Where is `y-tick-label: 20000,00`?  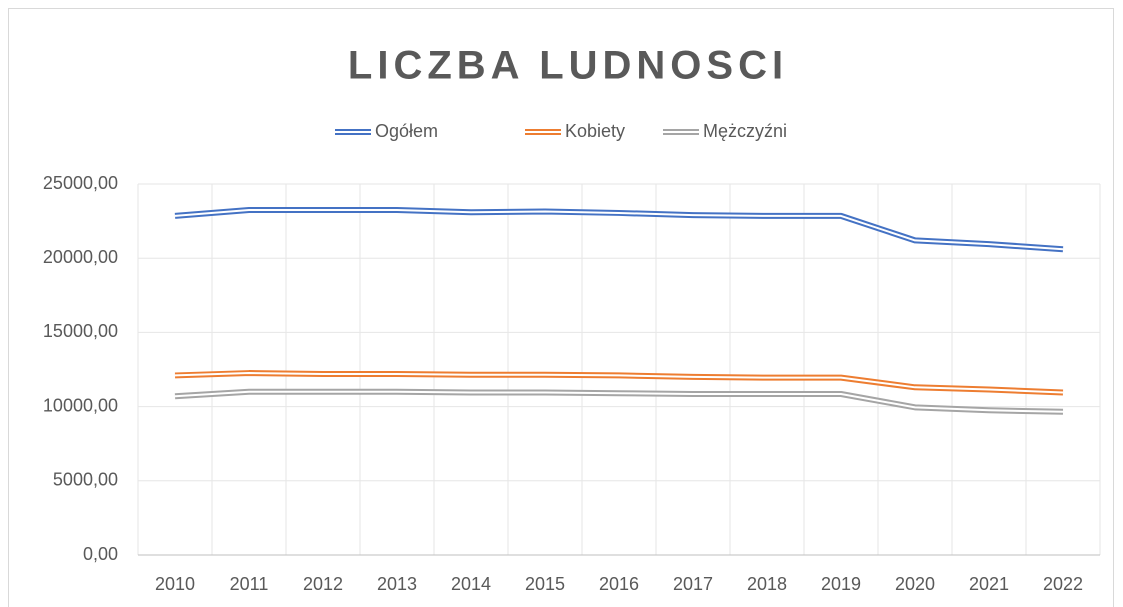
y-tick-label: 20000,00 is located at coordinates (80, 257).